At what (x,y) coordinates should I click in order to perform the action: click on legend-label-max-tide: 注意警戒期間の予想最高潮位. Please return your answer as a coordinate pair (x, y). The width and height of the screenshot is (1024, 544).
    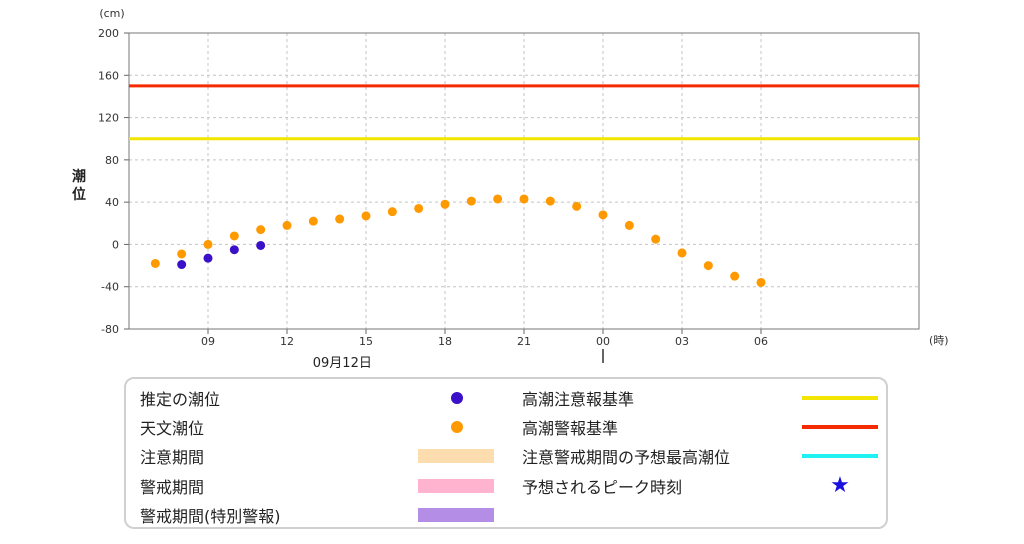
    Looking at the image, I should click on (626, 457).